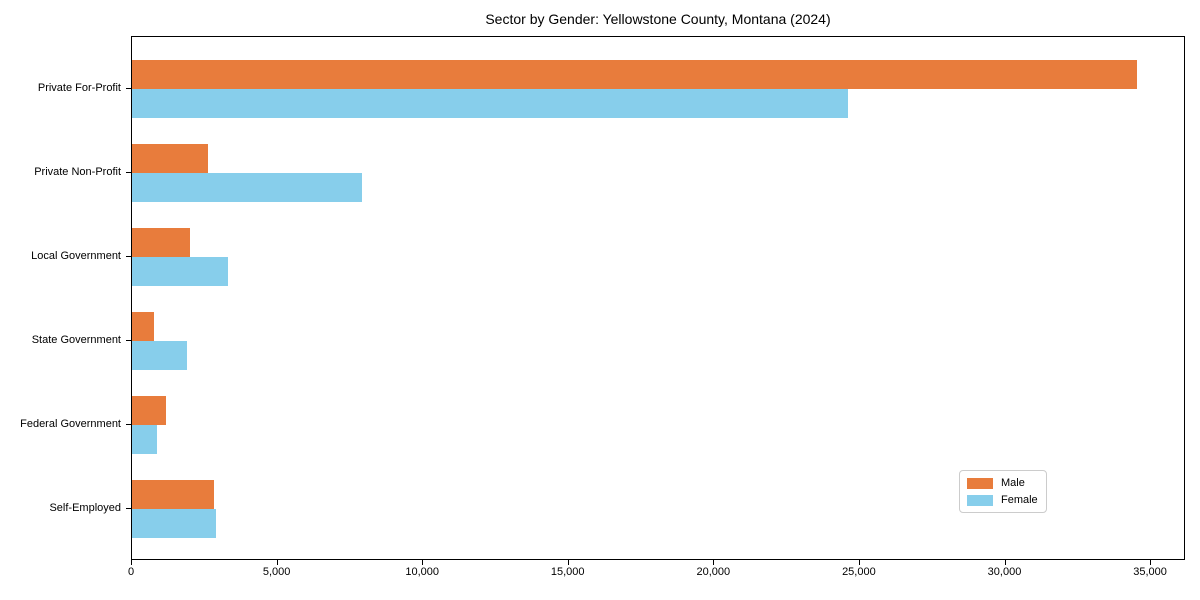  I want to click on x-tick-label: 15,000, so click(567, 572).